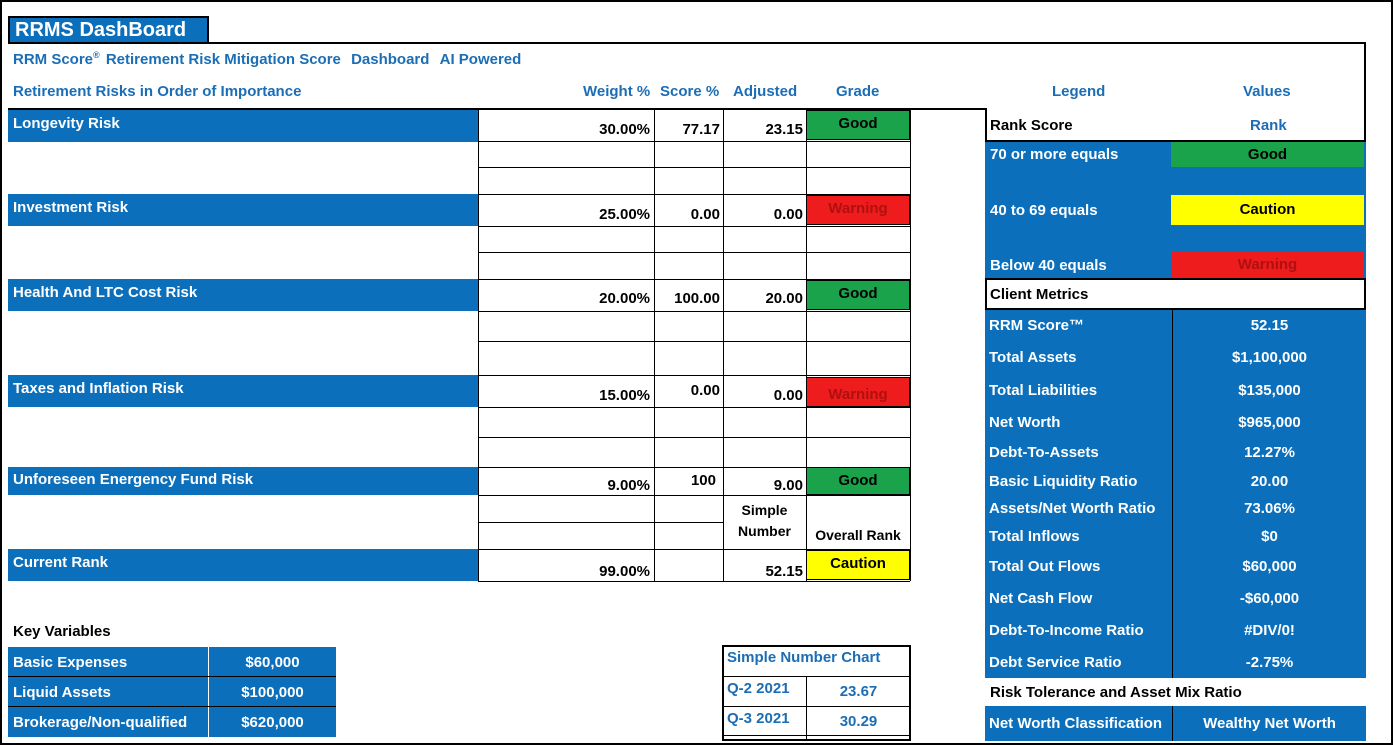  What do you see at coordinates (1044, 210) in the screenshot?
I see `legend-row-label: 40 to 69 equals` at bounding box center [1044, 210].